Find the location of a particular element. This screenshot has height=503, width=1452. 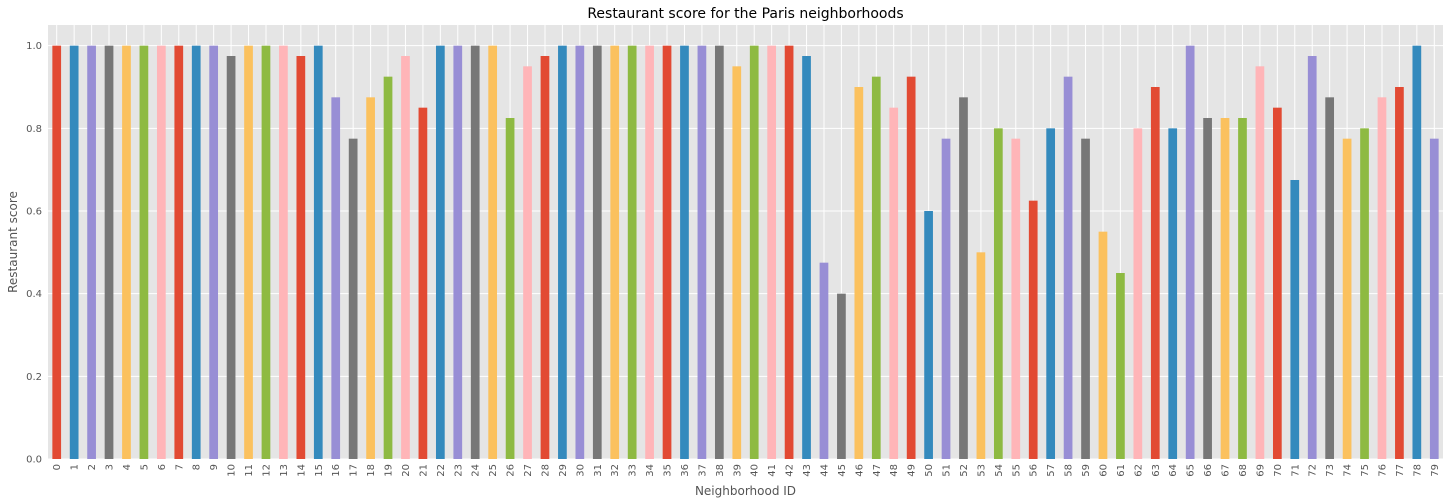

x-tick-label: 77 is located at coordinates (1400, 470).